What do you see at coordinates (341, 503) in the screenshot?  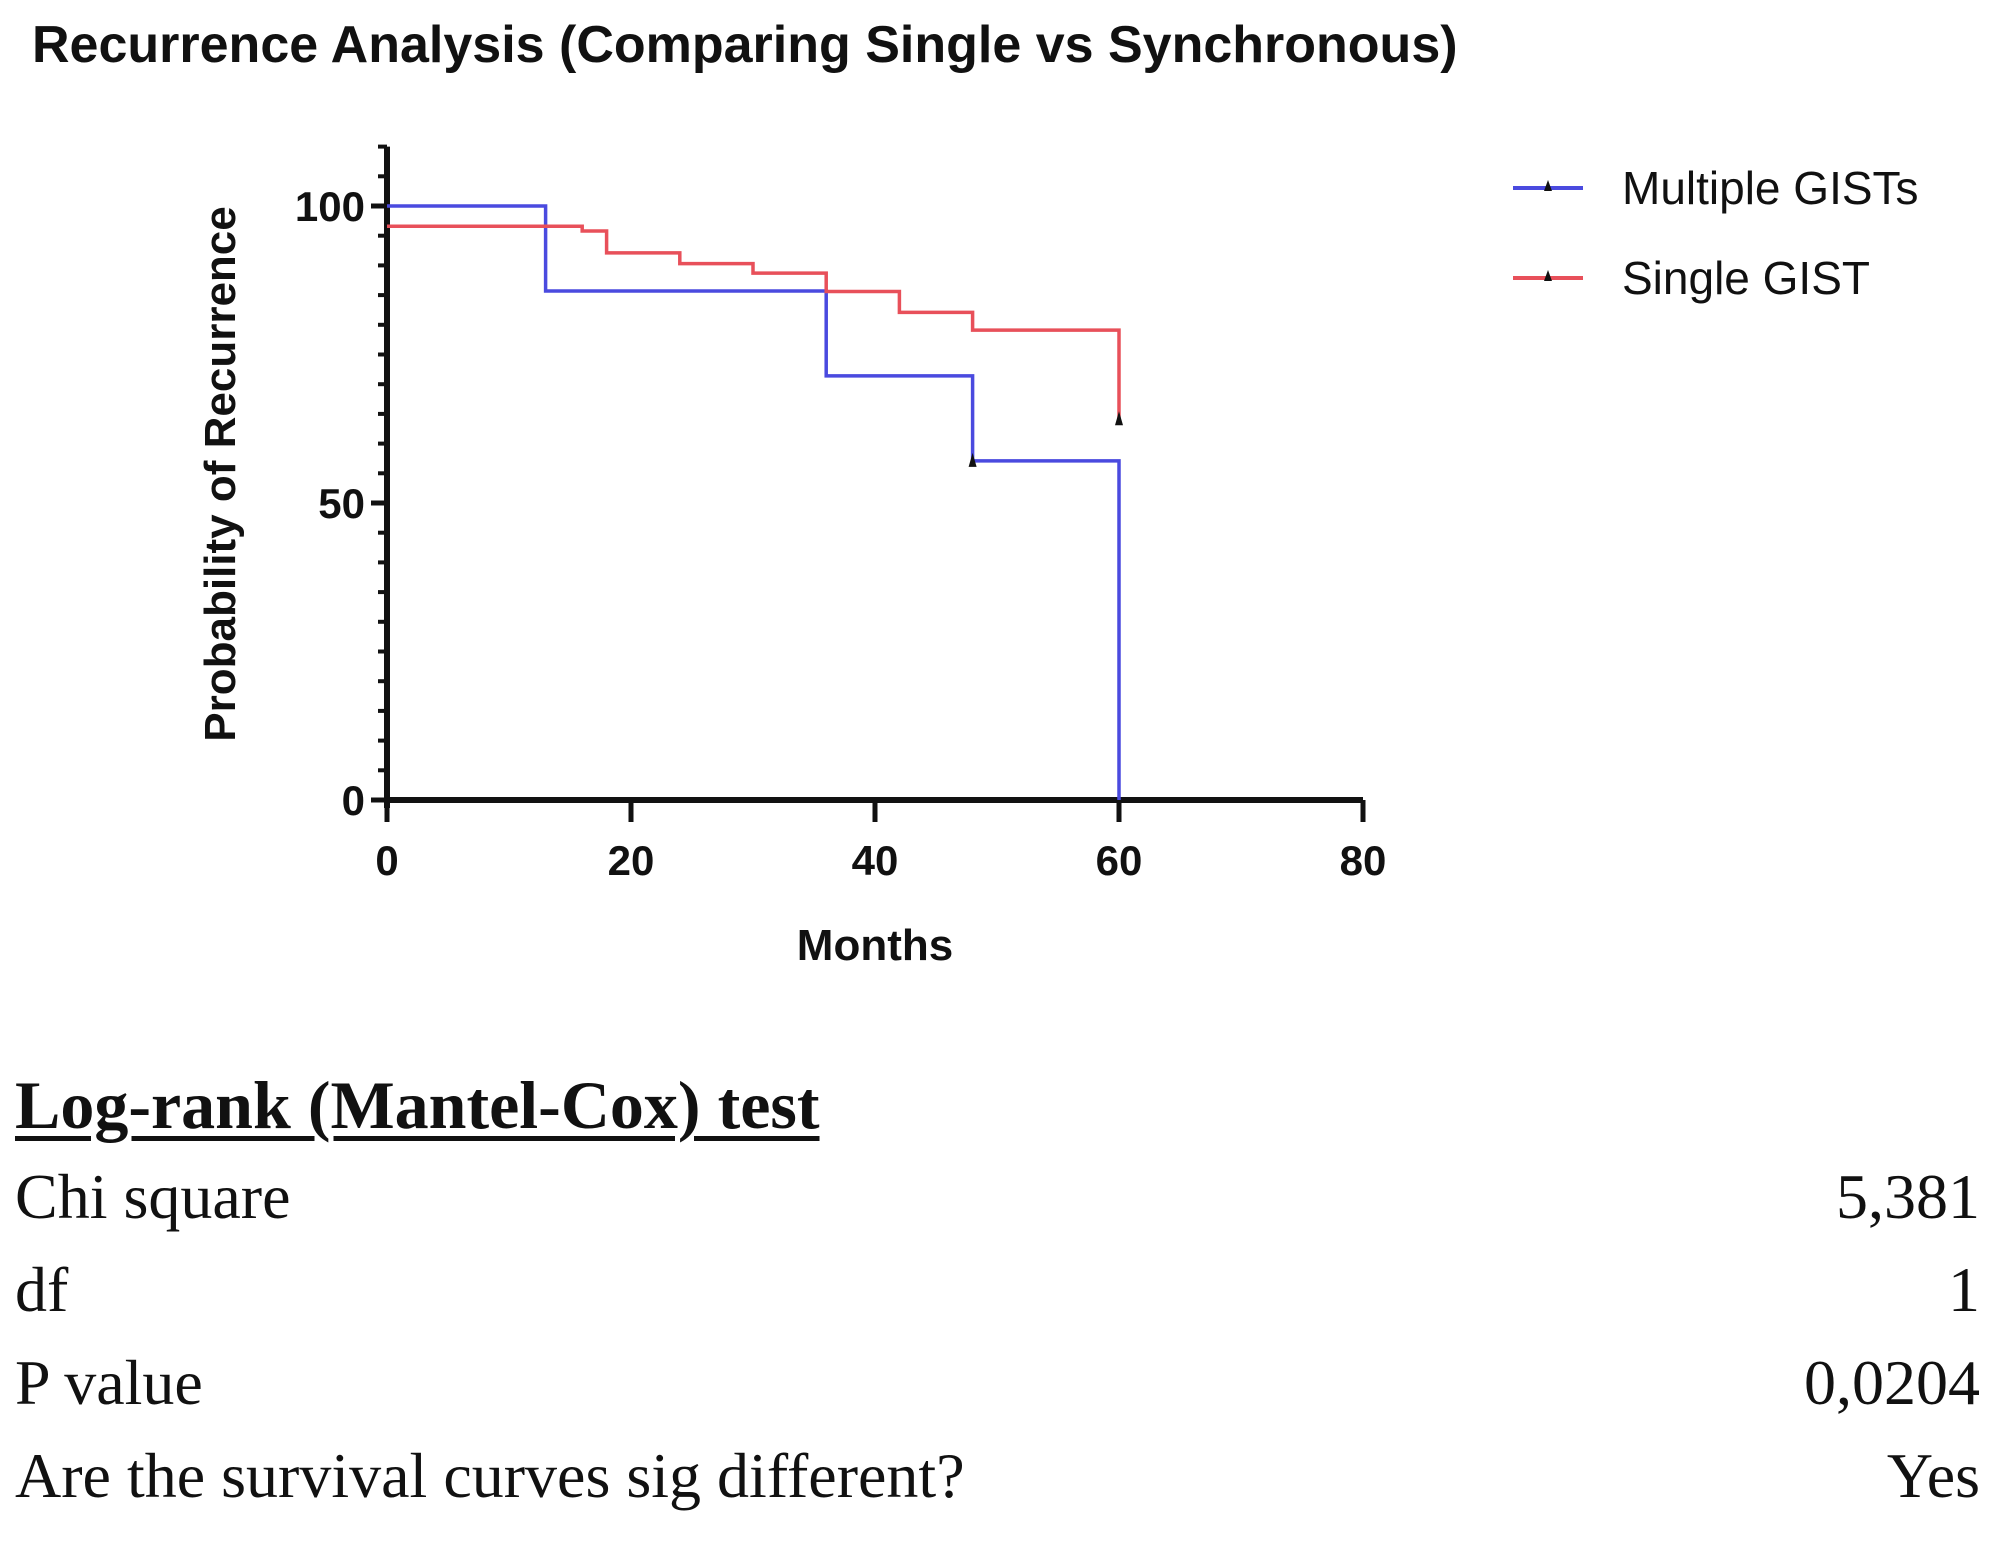 I see `y-tick-label: 50` at bounding box center [341, 503].